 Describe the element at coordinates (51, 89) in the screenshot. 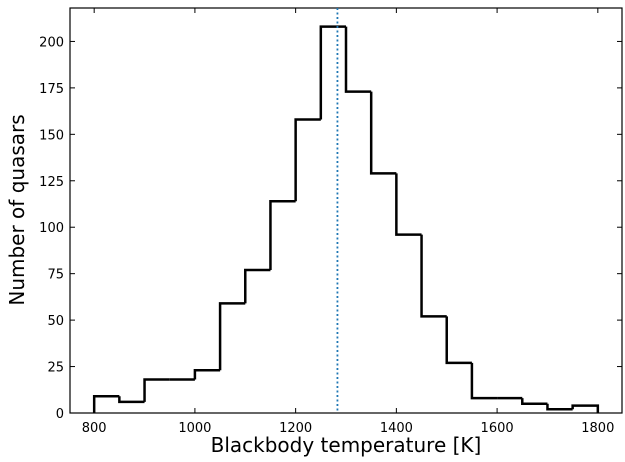

I see `y-tick-label: 175` at that location.